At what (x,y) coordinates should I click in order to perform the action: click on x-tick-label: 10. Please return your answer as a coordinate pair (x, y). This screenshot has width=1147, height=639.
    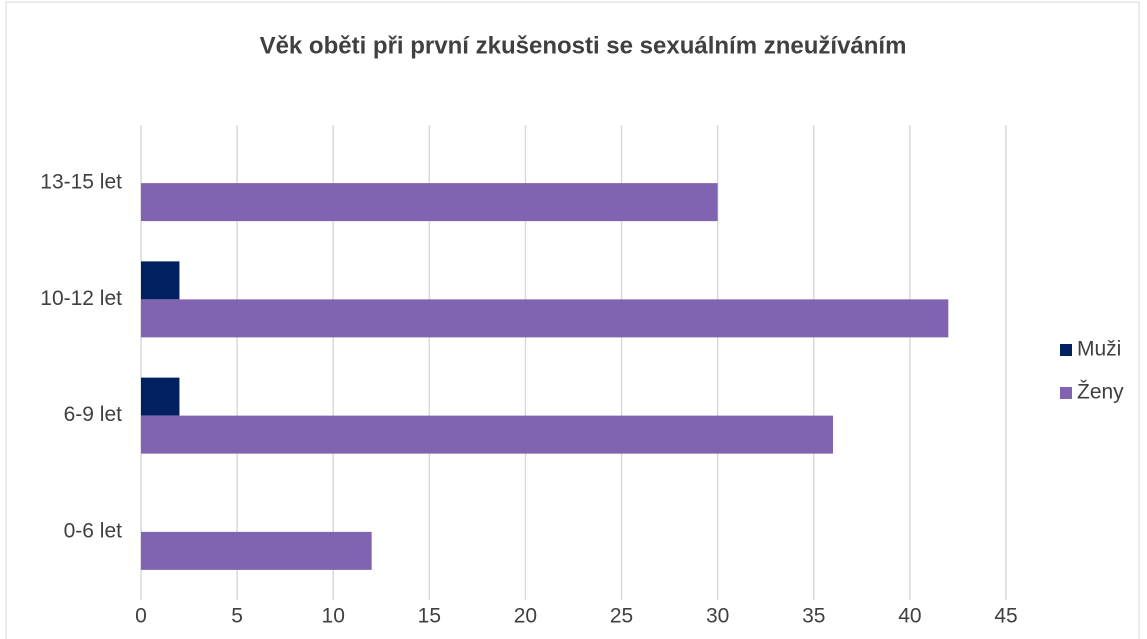
    Looking at the image, I should click on (333, 616).